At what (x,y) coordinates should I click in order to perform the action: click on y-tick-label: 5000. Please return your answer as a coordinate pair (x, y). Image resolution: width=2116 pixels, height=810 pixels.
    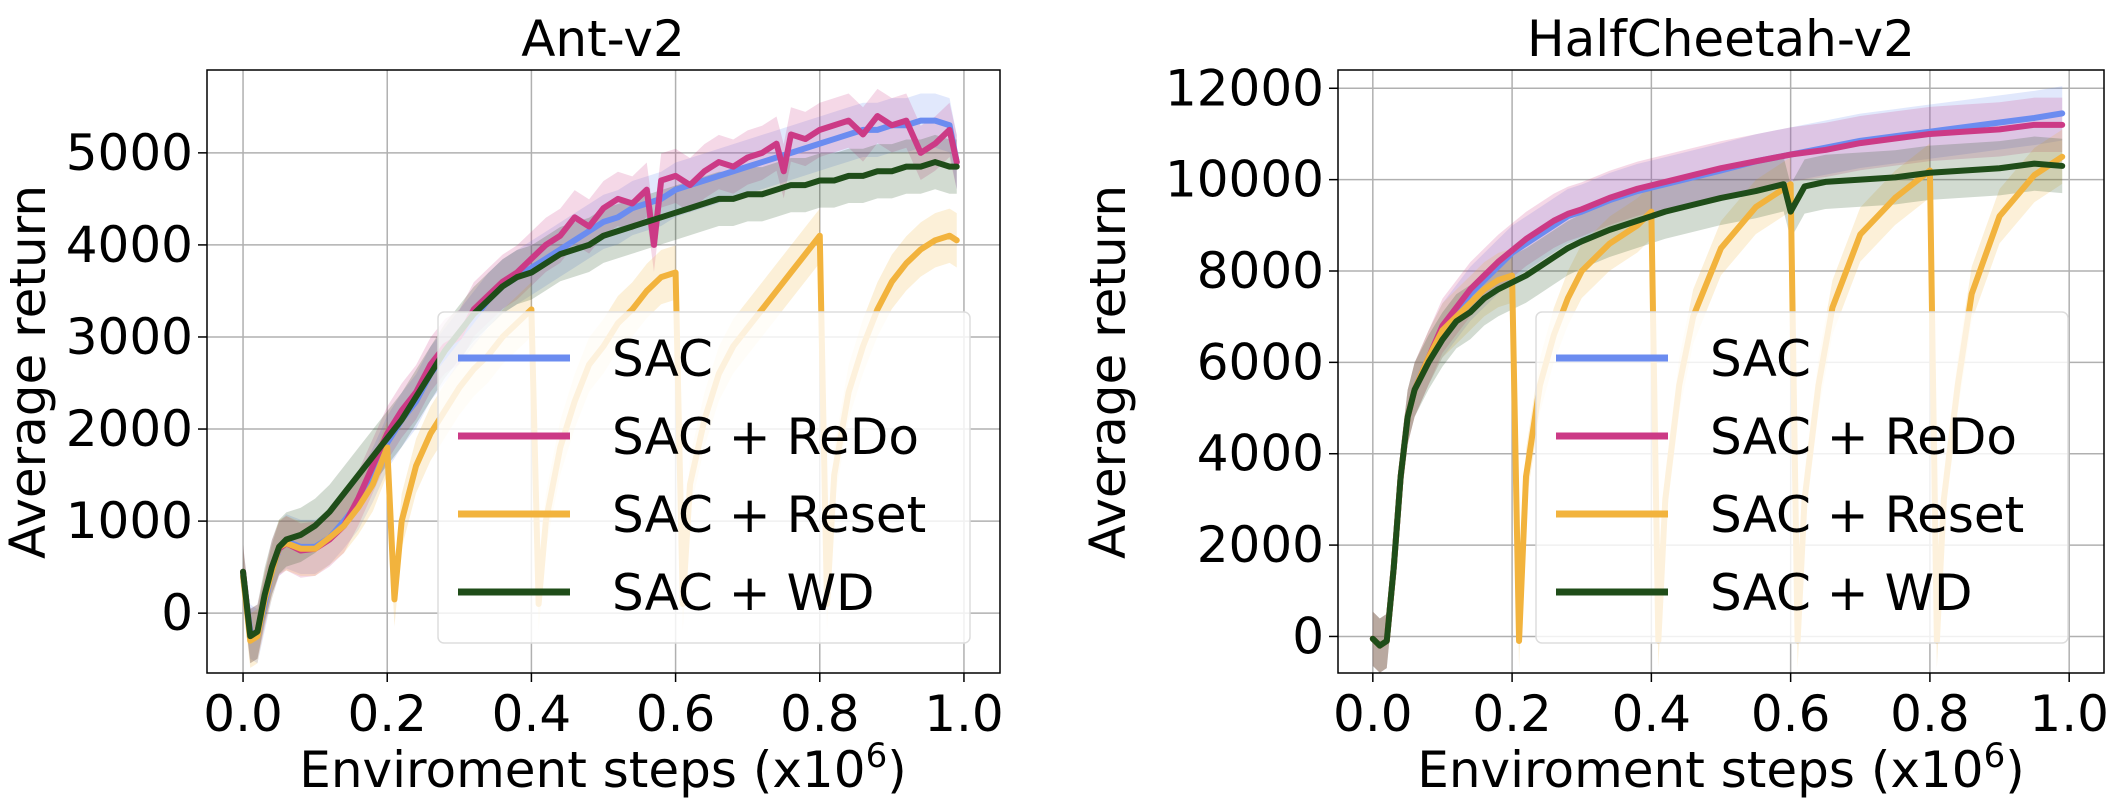
    Looking at the image, I should click on (129, 153).